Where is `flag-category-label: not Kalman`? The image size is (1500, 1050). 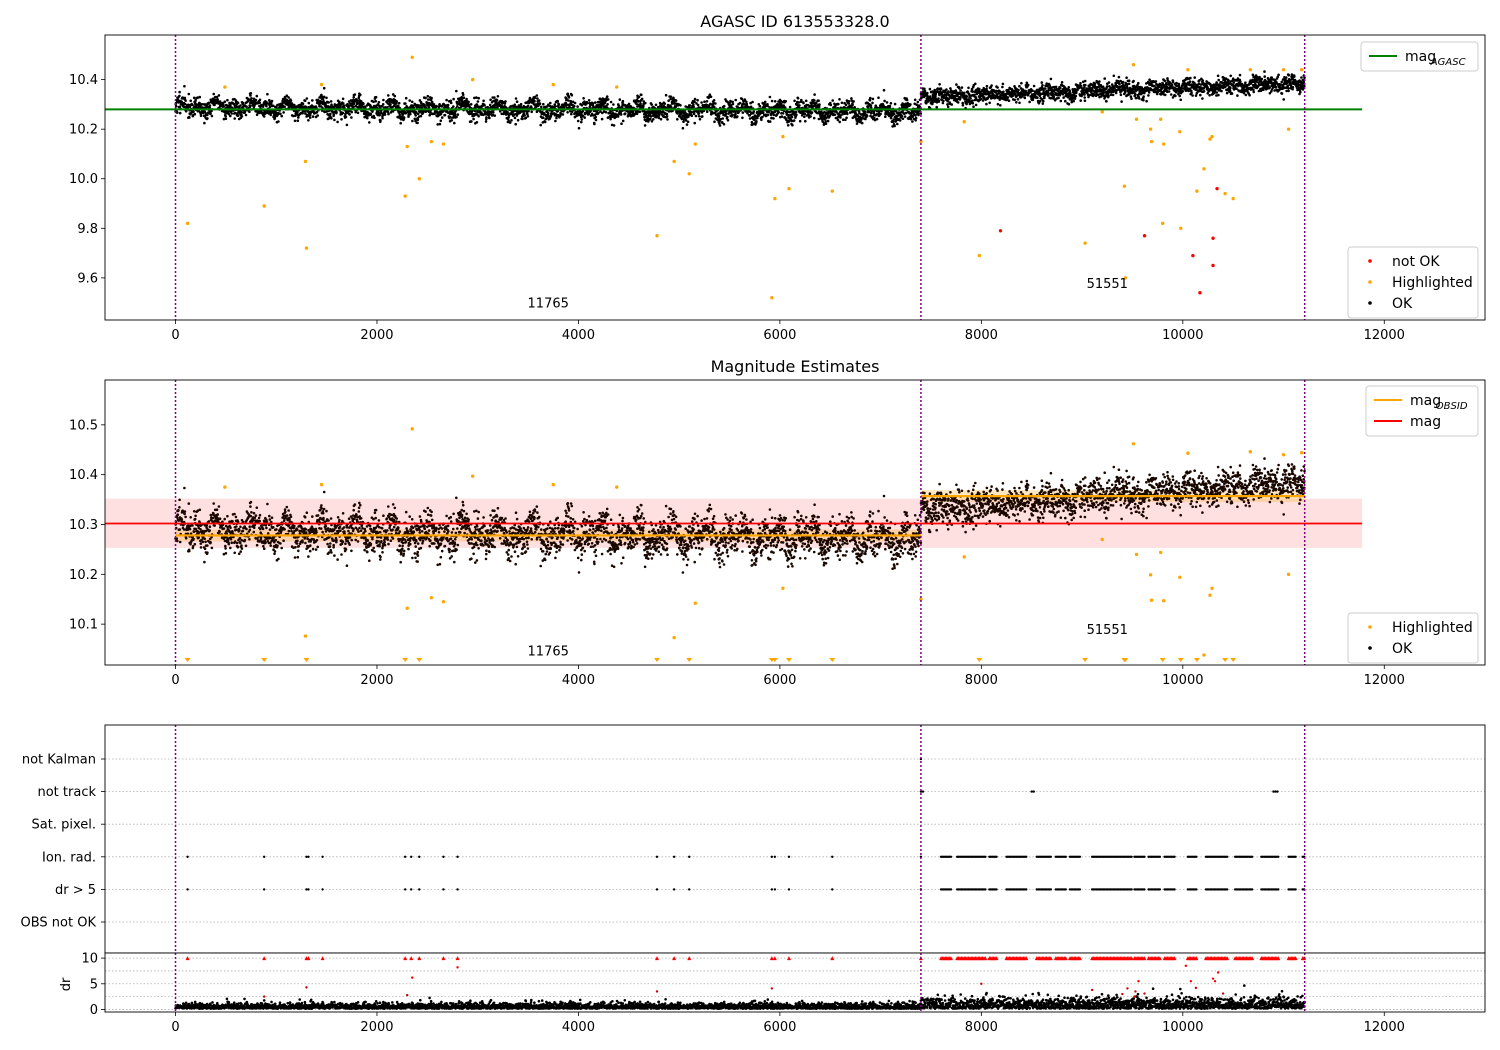 flag-category-label: not Kalman is located at coordinates (59, 760).